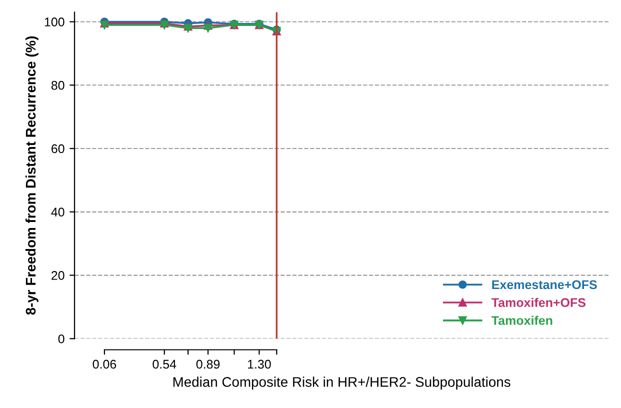 Image resolution: width=621 pixels, height=408 pixels. Describe the element at coordinates (54, 22) in the screenshot. I see `y-tick-label: 100` at that location.